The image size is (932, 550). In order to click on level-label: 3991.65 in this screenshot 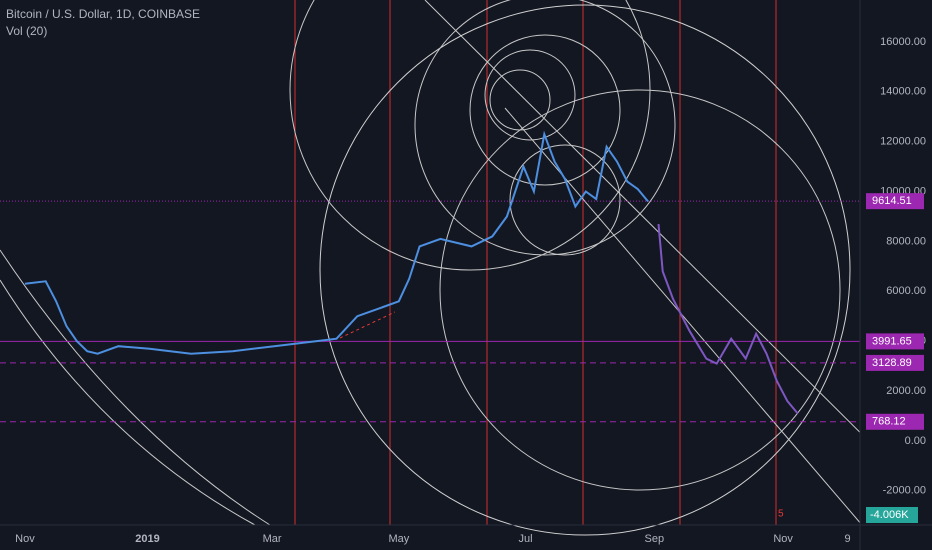, I will do `click(892, 341)`.